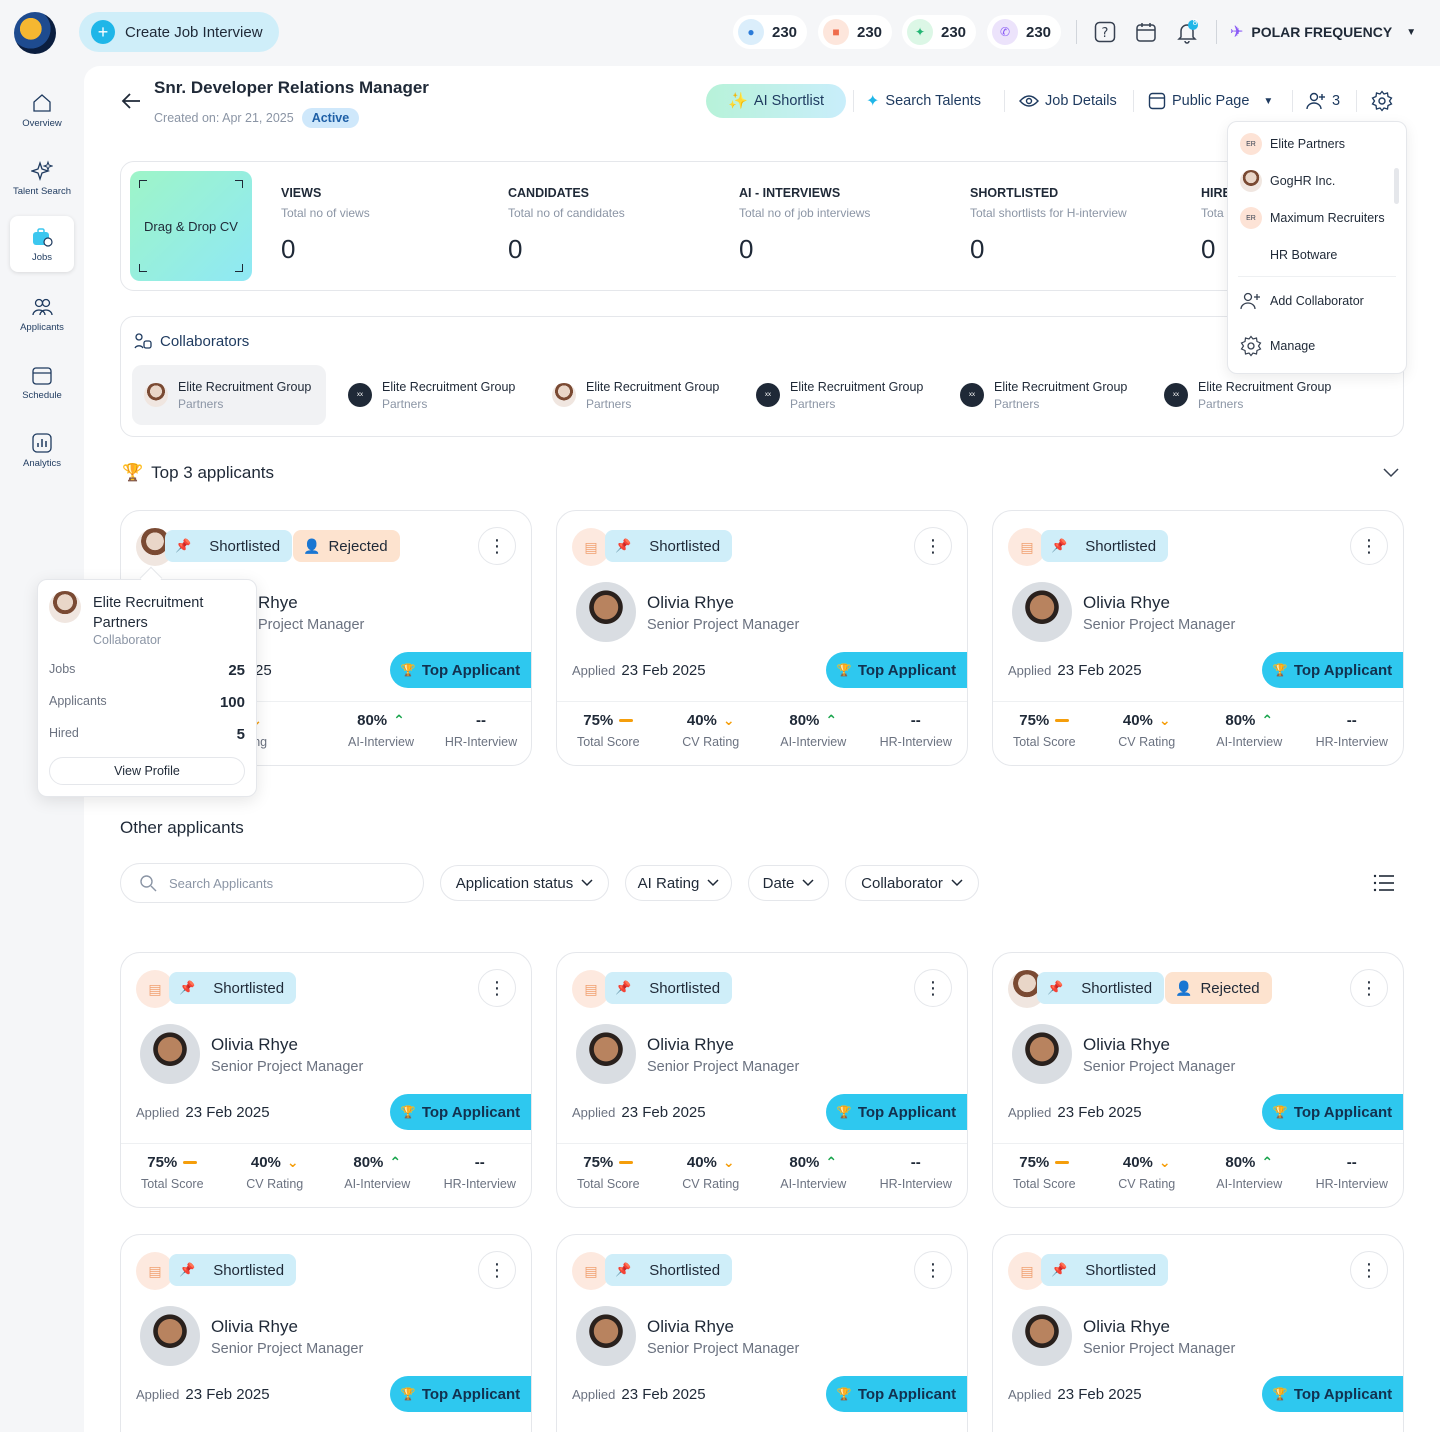 This screenshot has width=1440, height=1432. What do you see at coordinates (42, 244) in the screenshot?
I see `nav-jobs: Jobs` at bounding box center [42, 244].